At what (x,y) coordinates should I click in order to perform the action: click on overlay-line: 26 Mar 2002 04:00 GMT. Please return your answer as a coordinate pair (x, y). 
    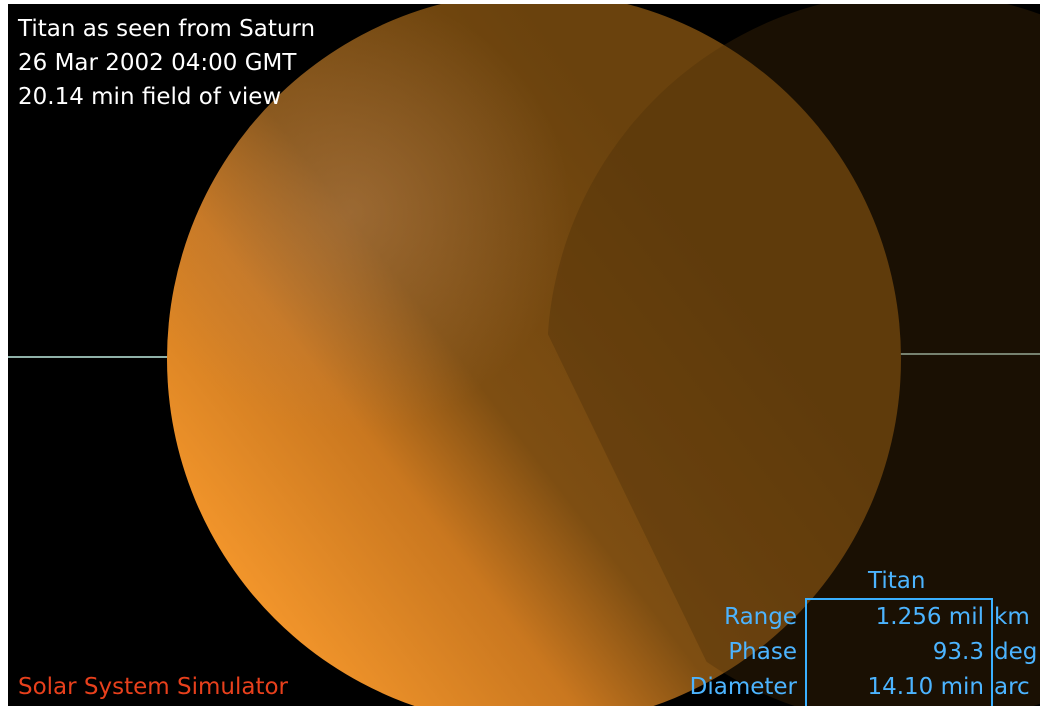
    Looking at the image, I should click on (157, 63).